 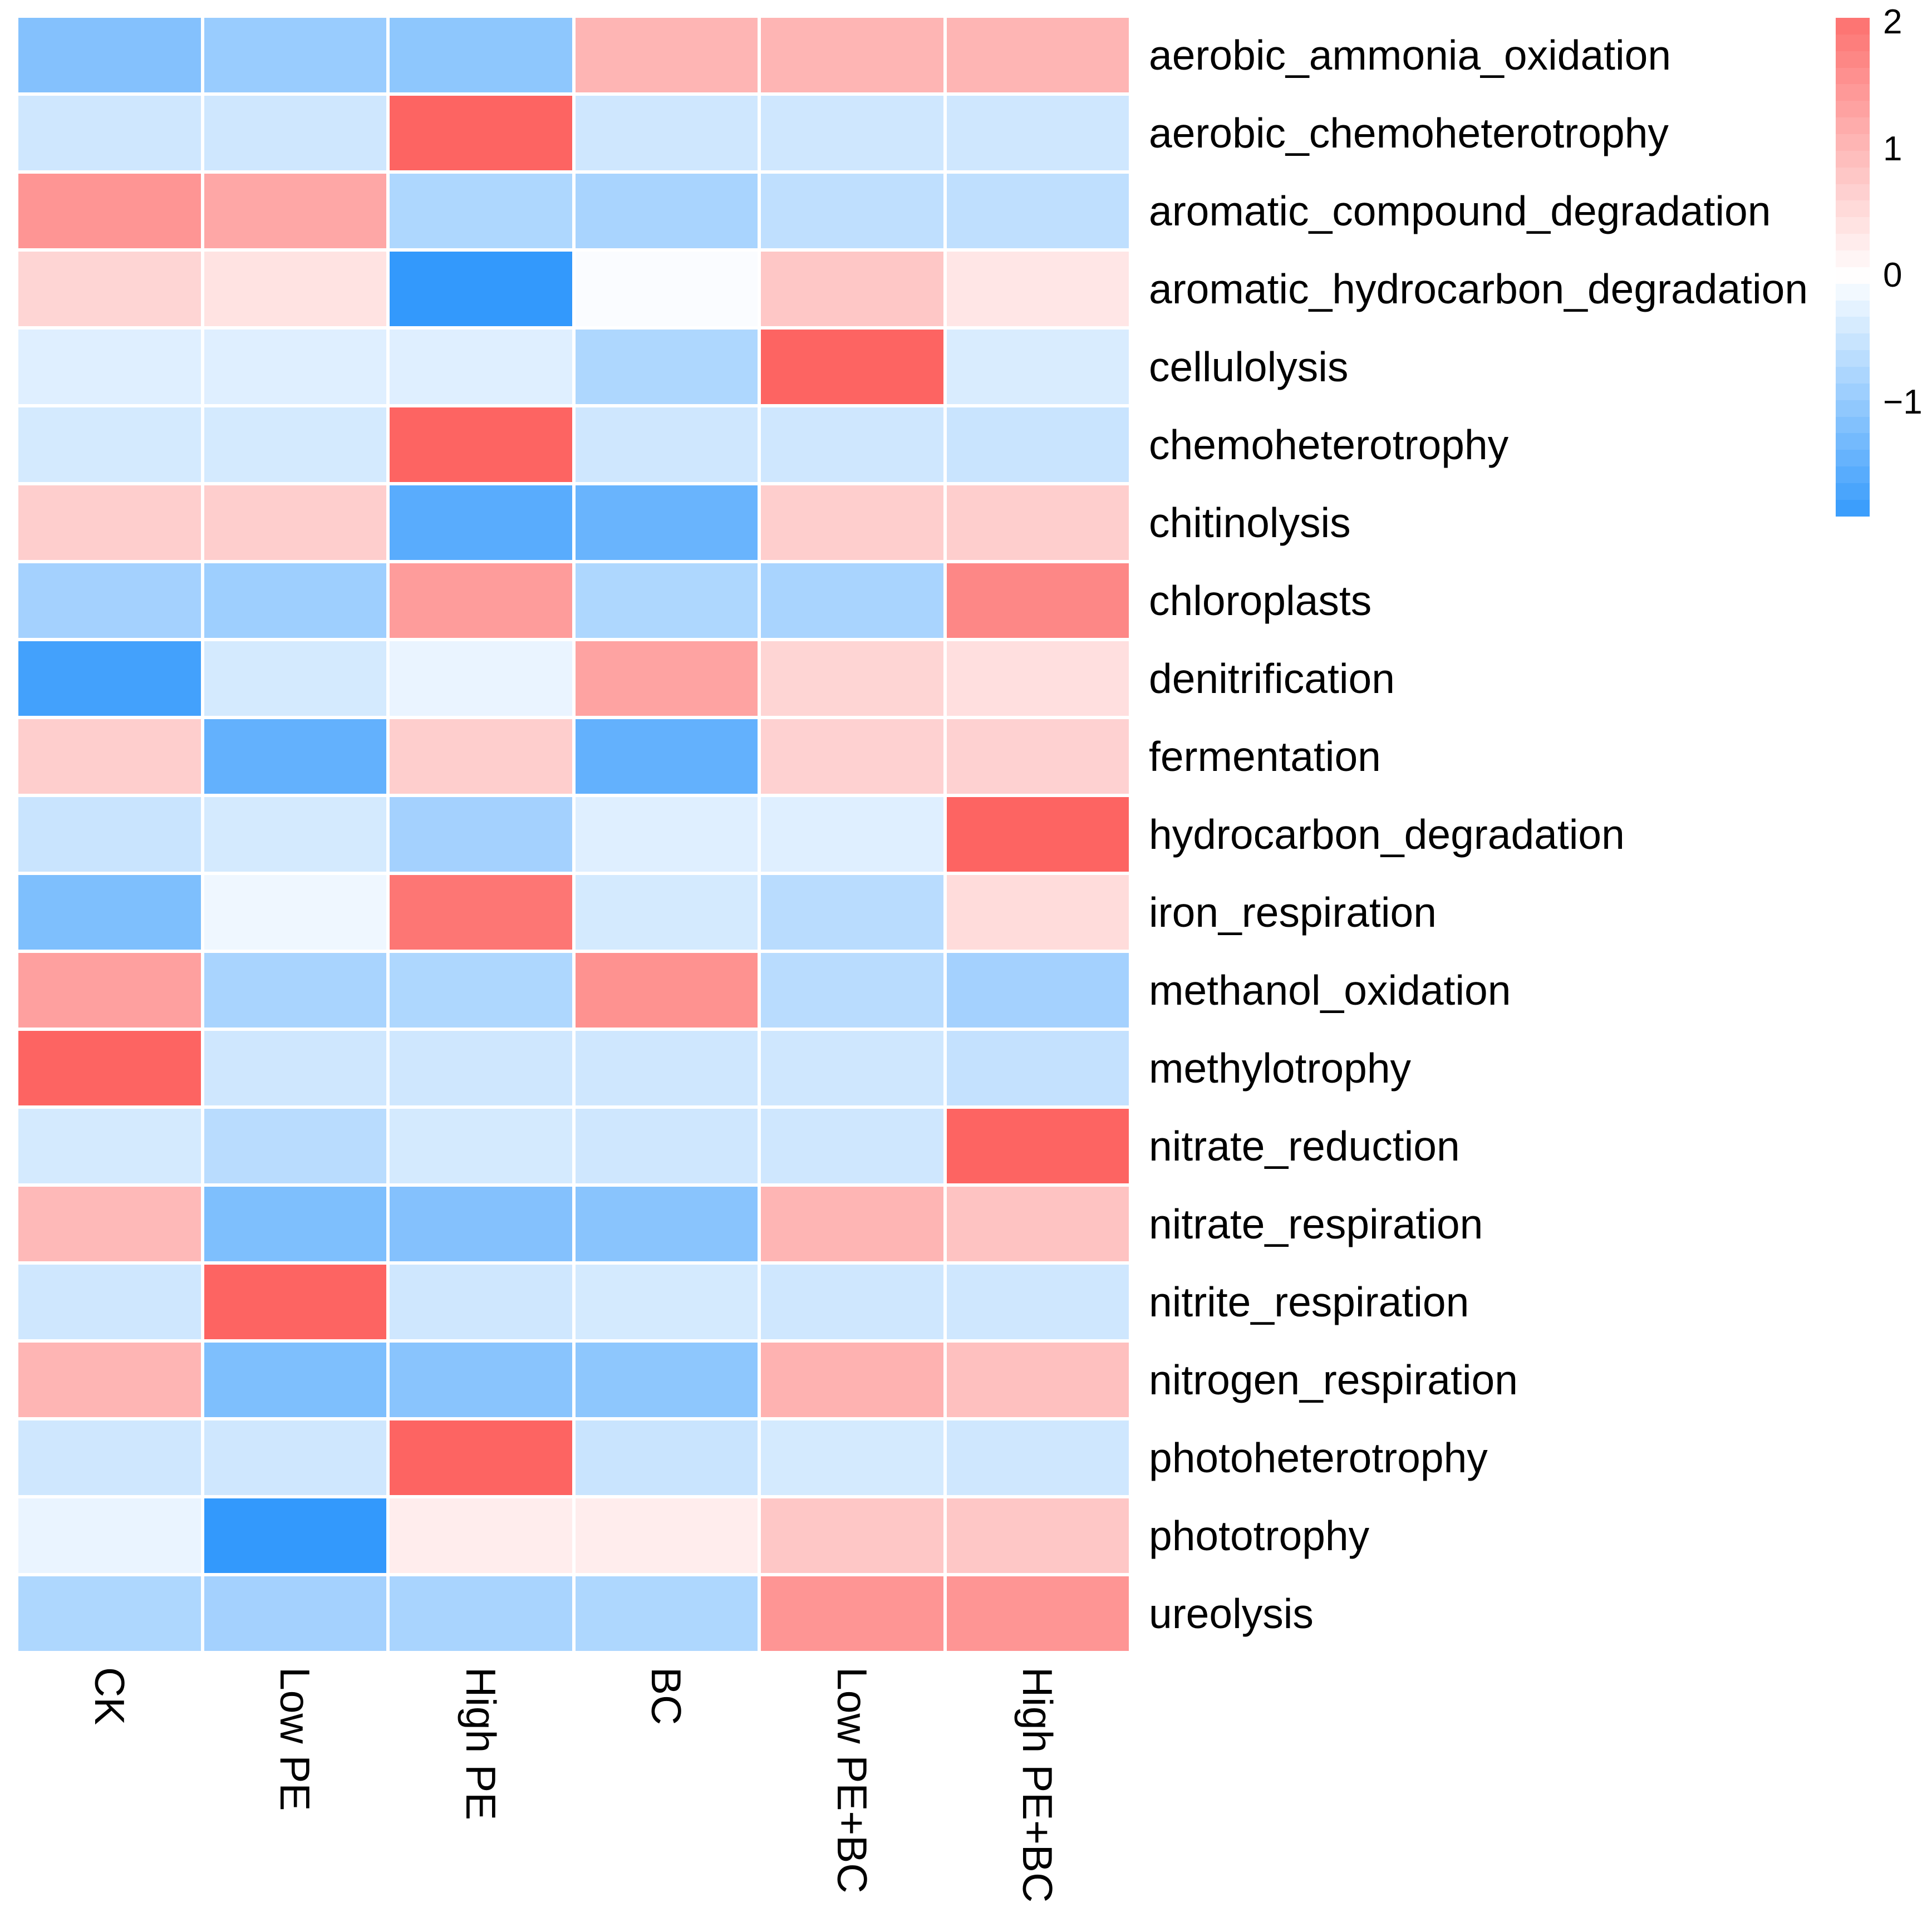 What do you see at coordinates (295, 1739) in the screenshot?
I see `column-label: Low PE` at bounding box center [295, 1739].